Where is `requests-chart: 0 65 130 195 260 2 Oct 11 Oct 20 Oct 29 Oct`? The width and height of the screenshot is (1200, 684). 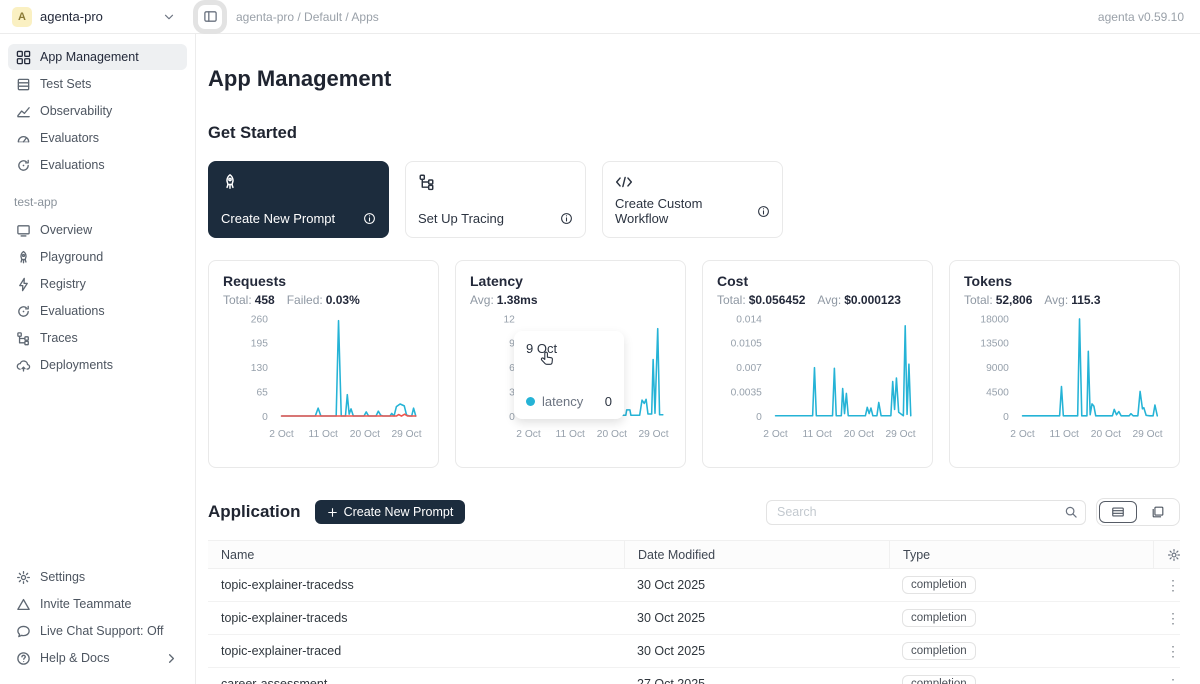
requests-chart: 0 65 130 195 260 2 Oct 11 Oct 20 Oct 29 Oct is located at coordinates (323, 381).